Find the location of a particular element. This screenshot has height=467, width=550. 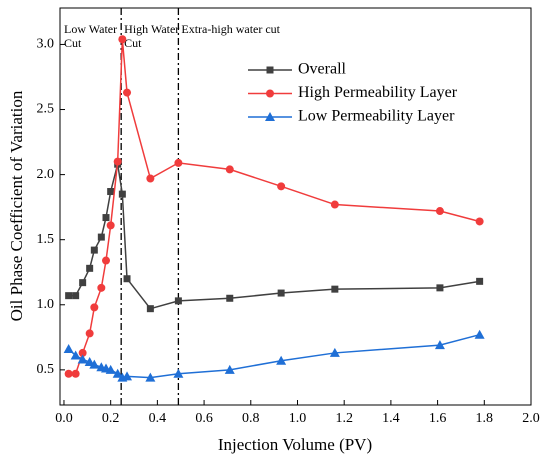

x-tick-label: 0.6 is located at coordinates (204, 418).